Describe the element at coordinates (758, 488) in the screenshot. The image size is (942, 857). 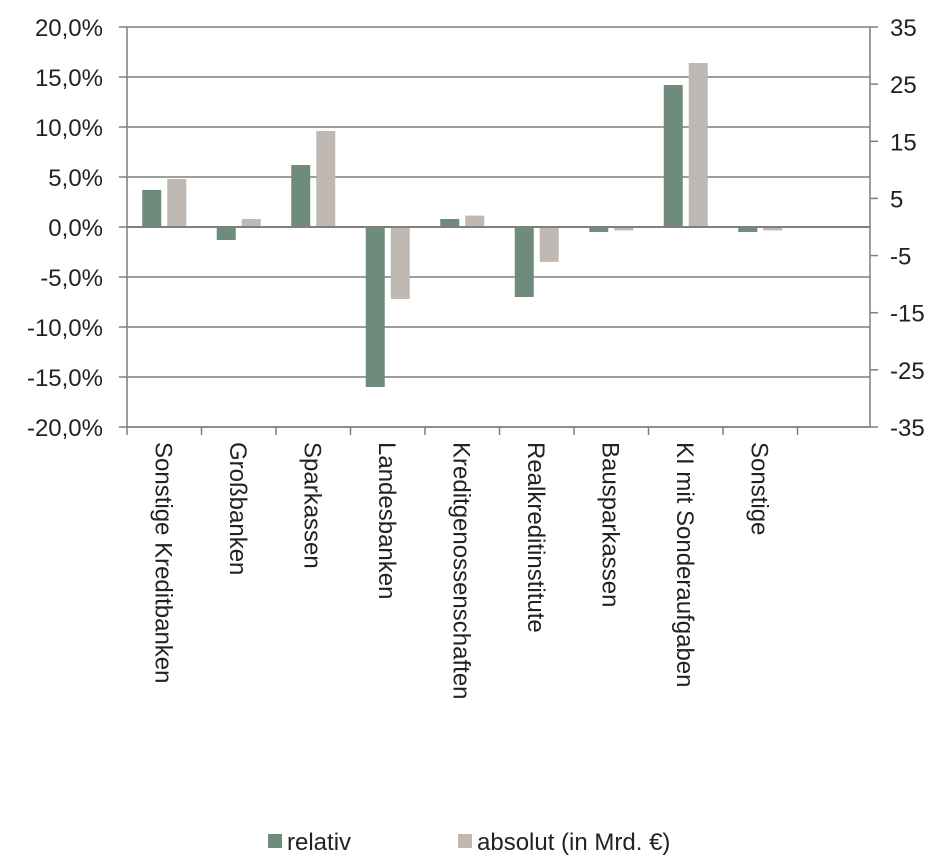
I see `category-label: Sonstige` at that location.